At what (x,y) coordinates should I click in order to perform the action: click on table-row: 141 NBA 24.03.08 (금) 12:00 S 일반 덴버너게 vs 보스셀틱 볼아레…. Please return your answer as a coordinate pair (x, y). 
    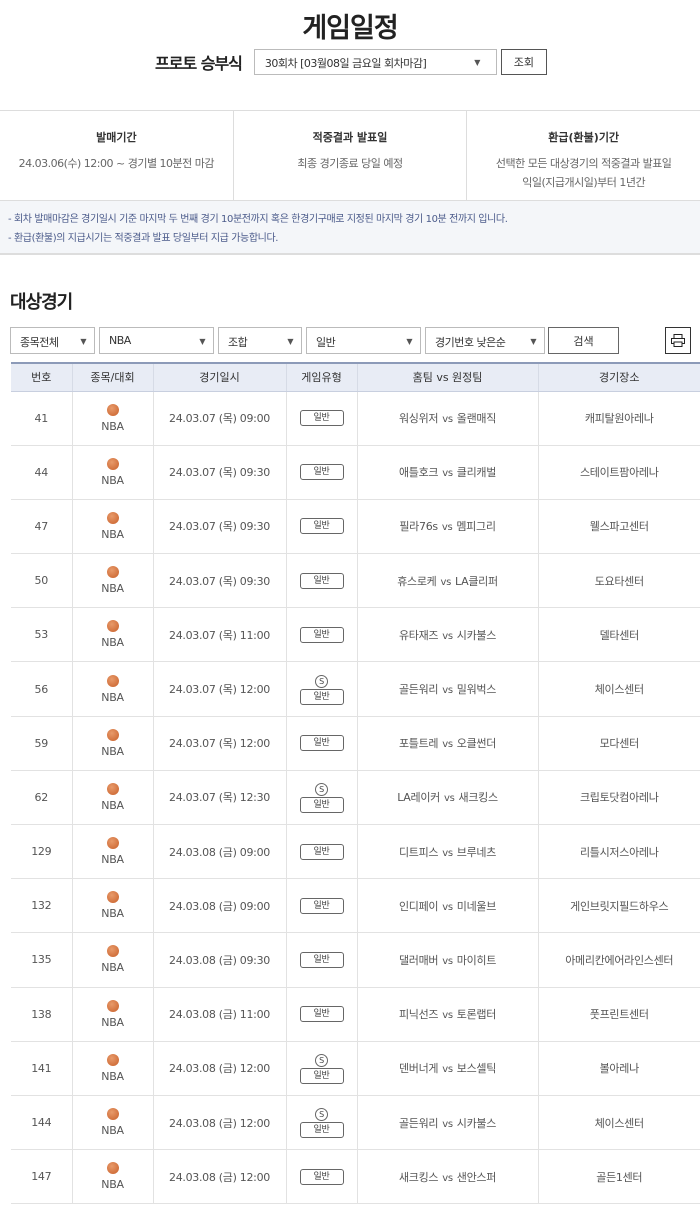
    Looking at the image, I should click on (355, 1068).